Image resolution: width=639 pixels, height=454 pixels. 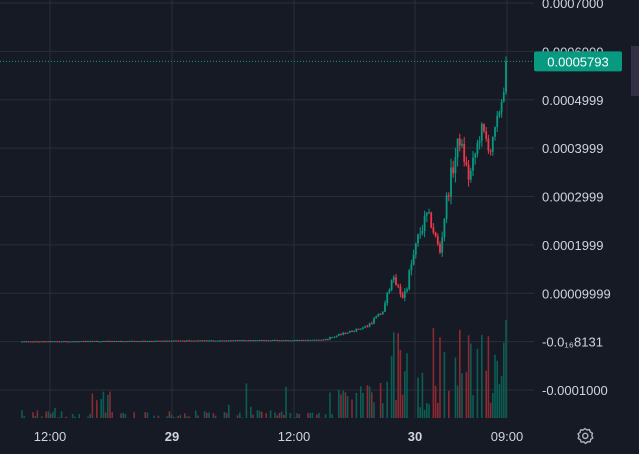 I want to click on price-tick-label: 0.00009999, so click(x=576, y=293).